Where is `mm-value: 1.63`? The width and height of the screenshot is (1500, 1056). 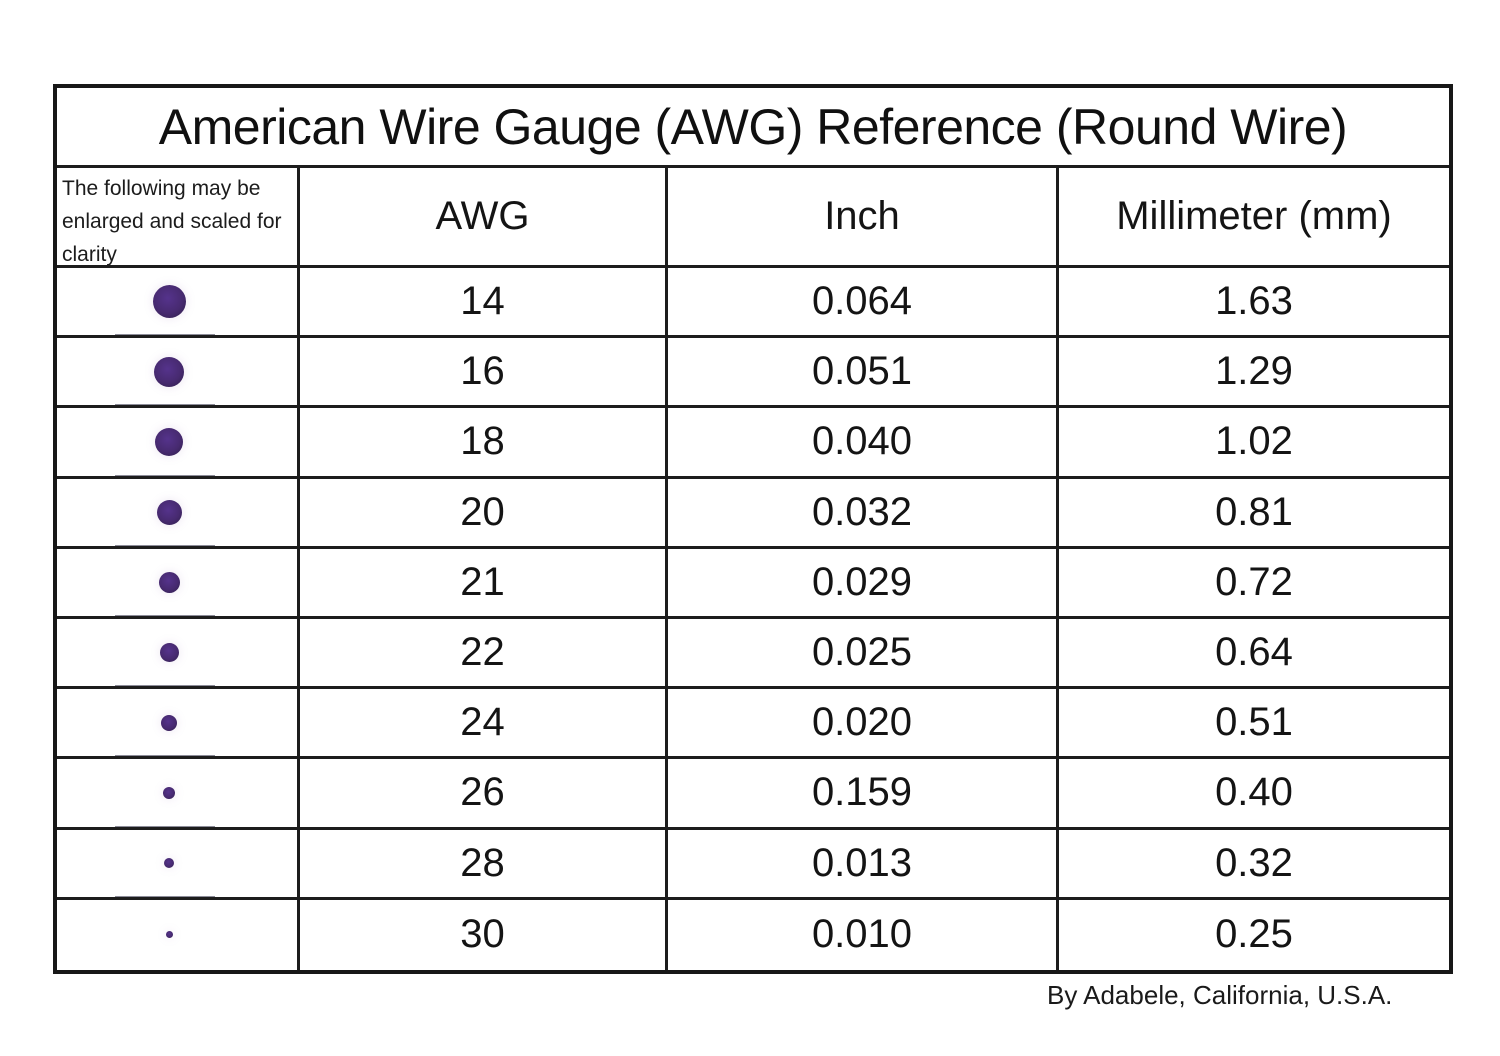
mm-value: 1.63 is located at coordinates (1254, 303).